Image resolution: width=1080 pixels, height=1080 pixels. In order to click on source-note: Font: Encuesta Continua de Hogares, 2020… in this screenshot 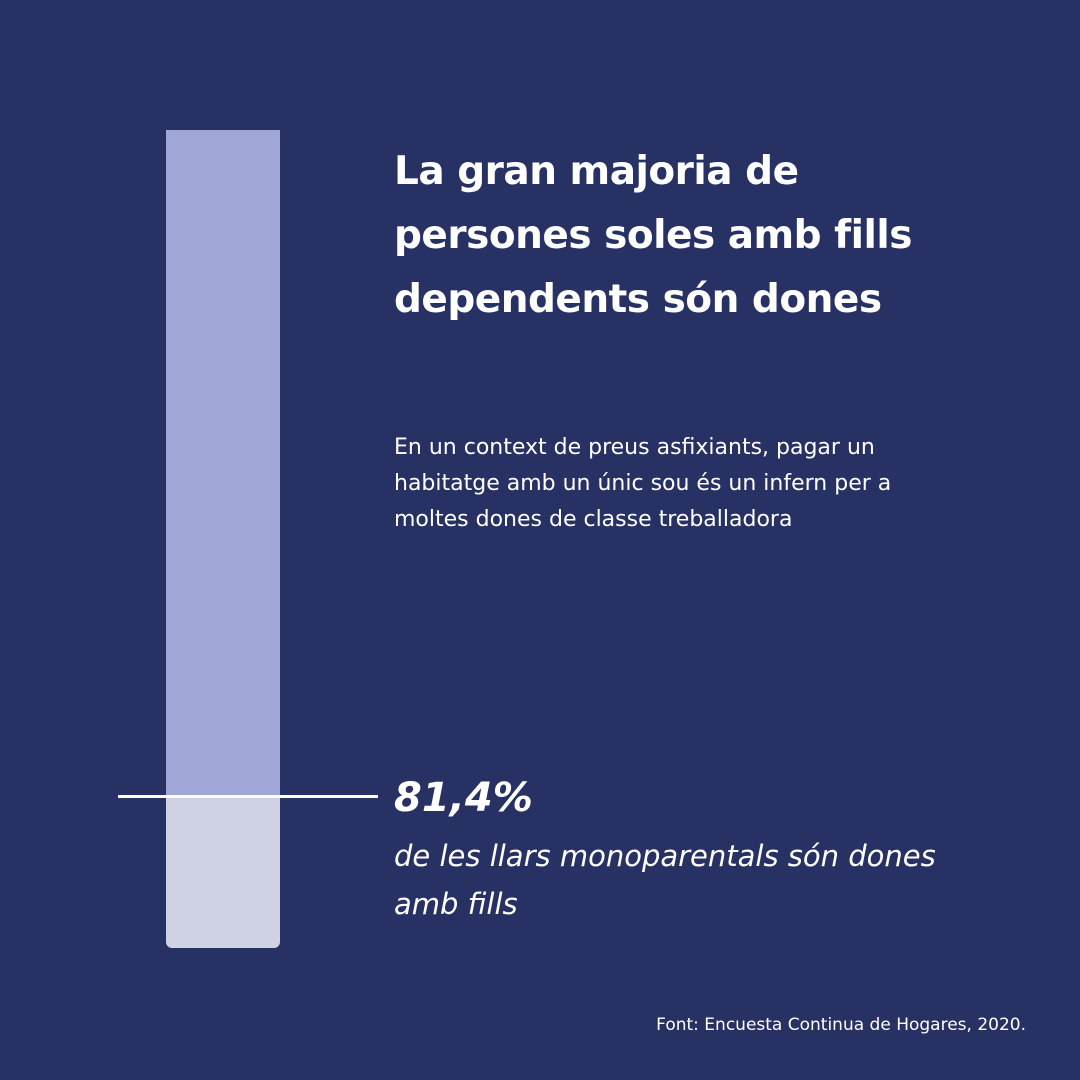, I will do `click(841, 1025)`.